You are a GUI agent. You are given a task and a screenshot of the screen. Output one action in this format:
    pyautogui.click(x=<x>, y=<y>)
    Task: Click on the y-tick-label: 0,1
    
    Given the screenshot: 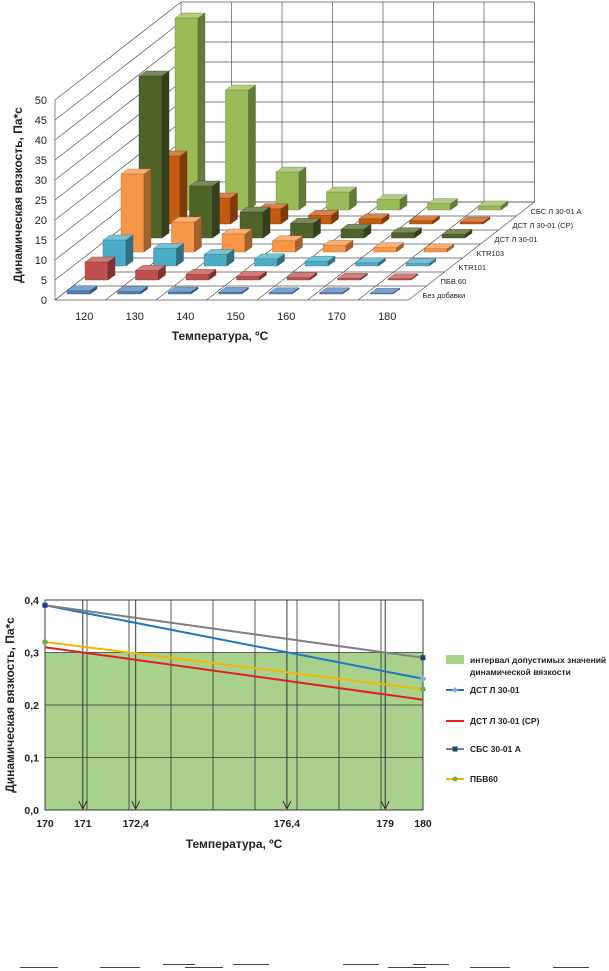 What is the action you would take?
    pyautogui.click(x=31, y=759)
    